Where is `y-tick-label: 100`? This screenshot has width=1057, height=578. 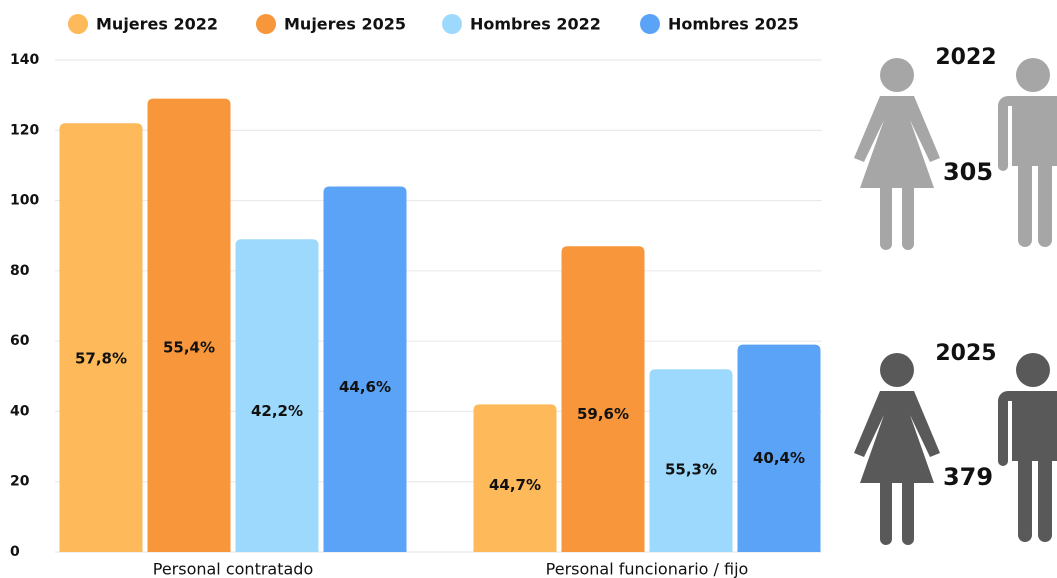 y-tick-label: 100 is located at coordinates (24, 201).